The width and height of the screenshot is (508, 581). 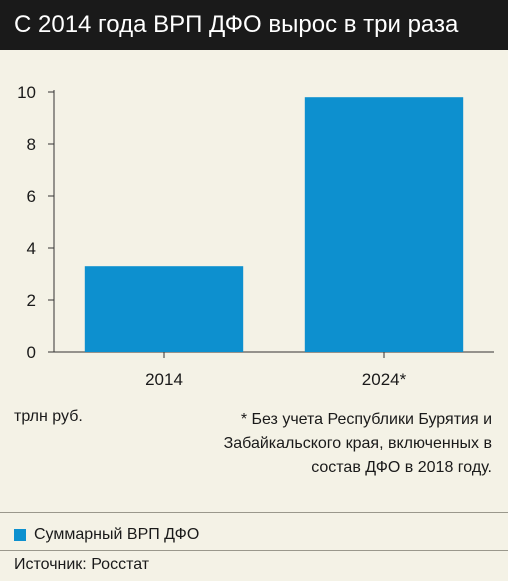 What do you see at coordinates (26, 92) in the screenshot?
I see `y-tick-label: 10` at bounding box center [26, 92].